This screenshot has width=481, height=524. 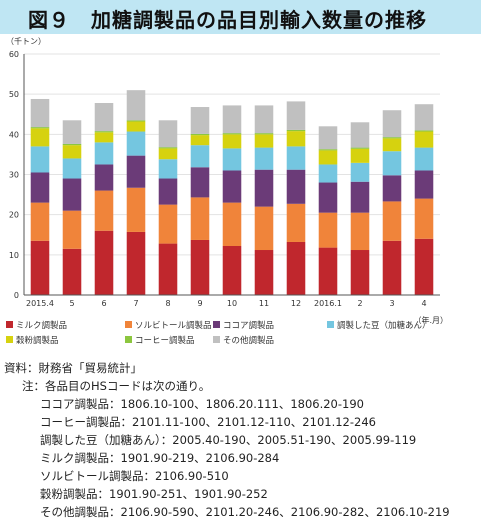 What do you see at coordinates (16, 295) in the screenshot?
I see `y-tick-label: 0` at bounding box center [16, 295].